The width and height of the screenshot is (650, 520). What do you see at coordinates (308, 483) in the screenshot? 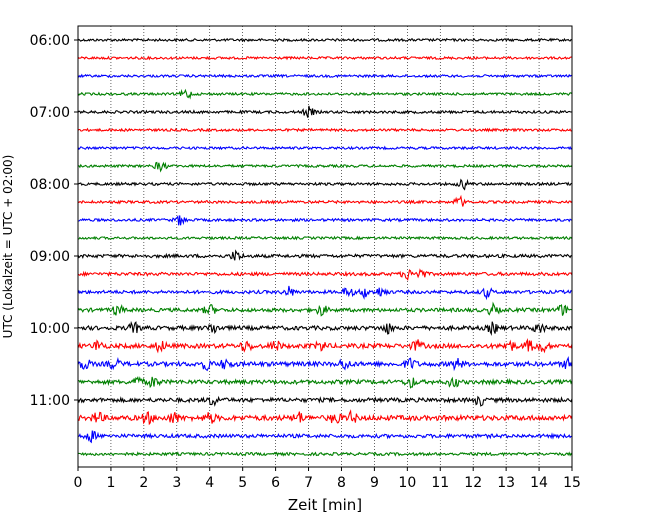
I see `x-tick-label: 7` at bounding box center [308, 483].